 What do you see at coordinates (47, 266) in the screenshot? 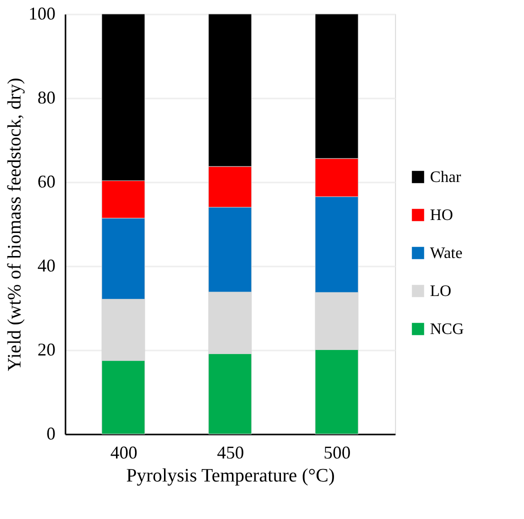
I see `y-tick-label: 40` at bounding box center [47, 266].